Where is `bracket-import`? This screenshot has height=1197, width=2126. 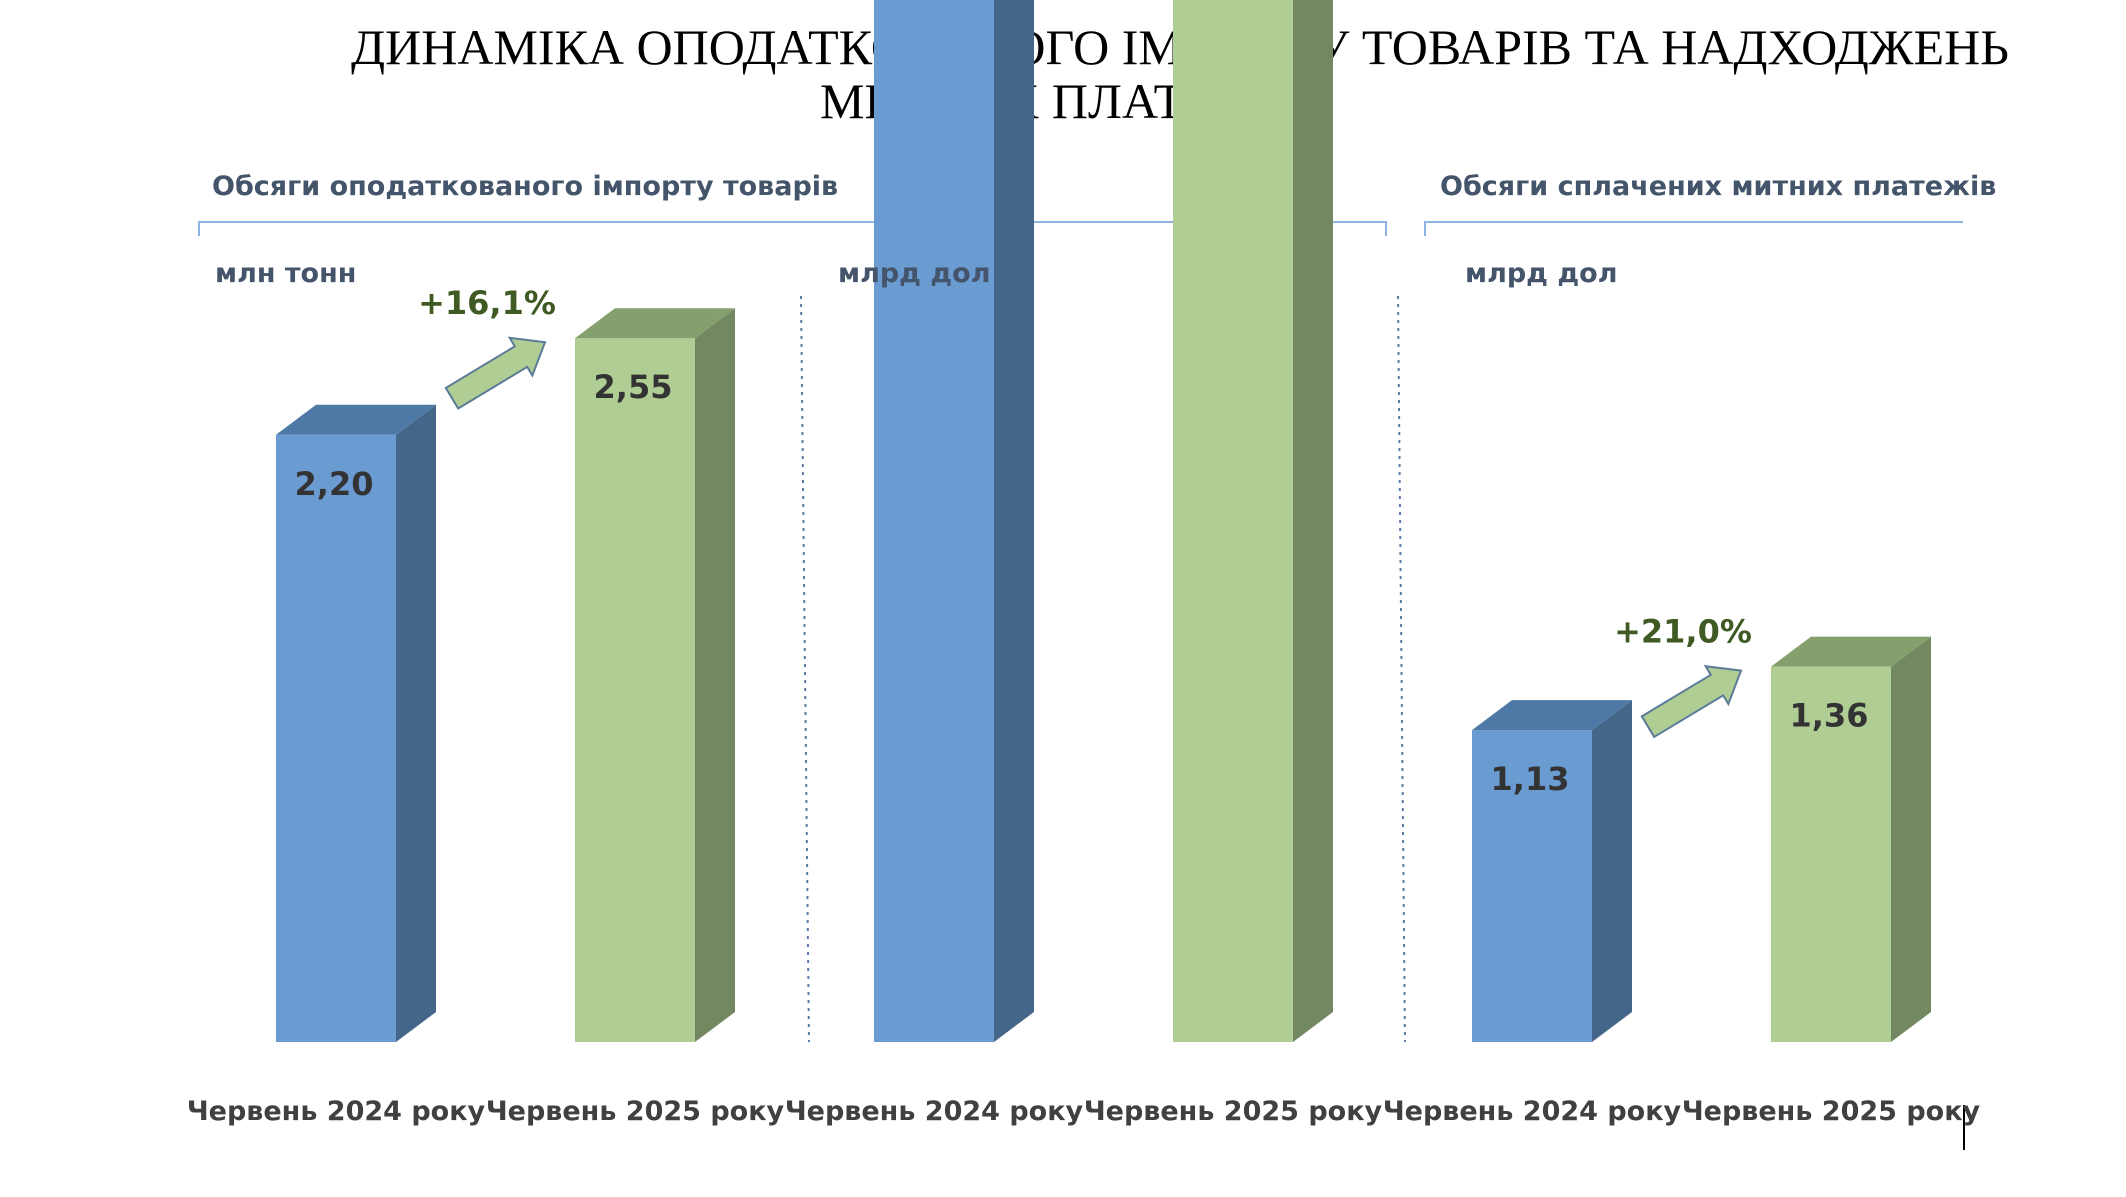
bracket-import is located at coordinates (792, 228).